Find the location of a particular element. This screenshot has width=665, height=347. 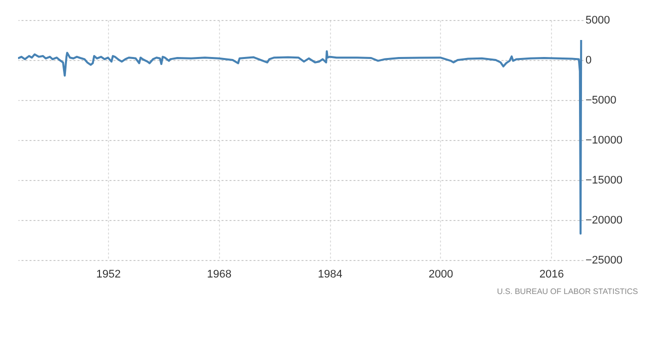

y-tick-label: −5000 is located at coordinates (601, 100).